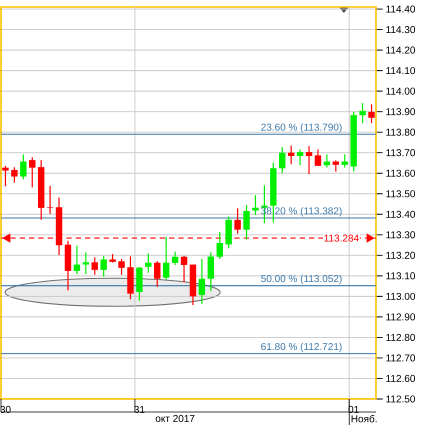  Describe the element at coordinates (401, 9) in the screenshot. I see `y-tick-label: 114.40` at that location.